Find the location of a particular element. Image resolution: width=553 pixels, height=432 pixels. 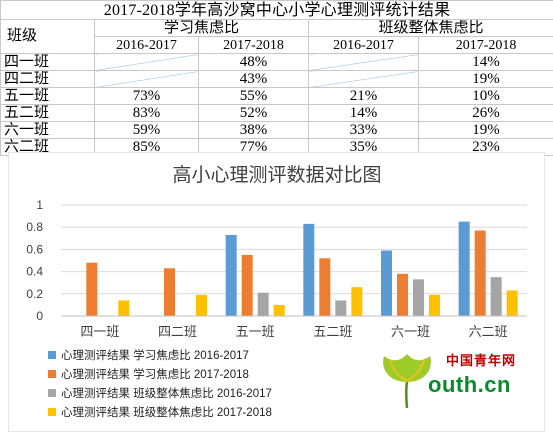

class-column-header: 班级 is located at coordinates (47, 36).